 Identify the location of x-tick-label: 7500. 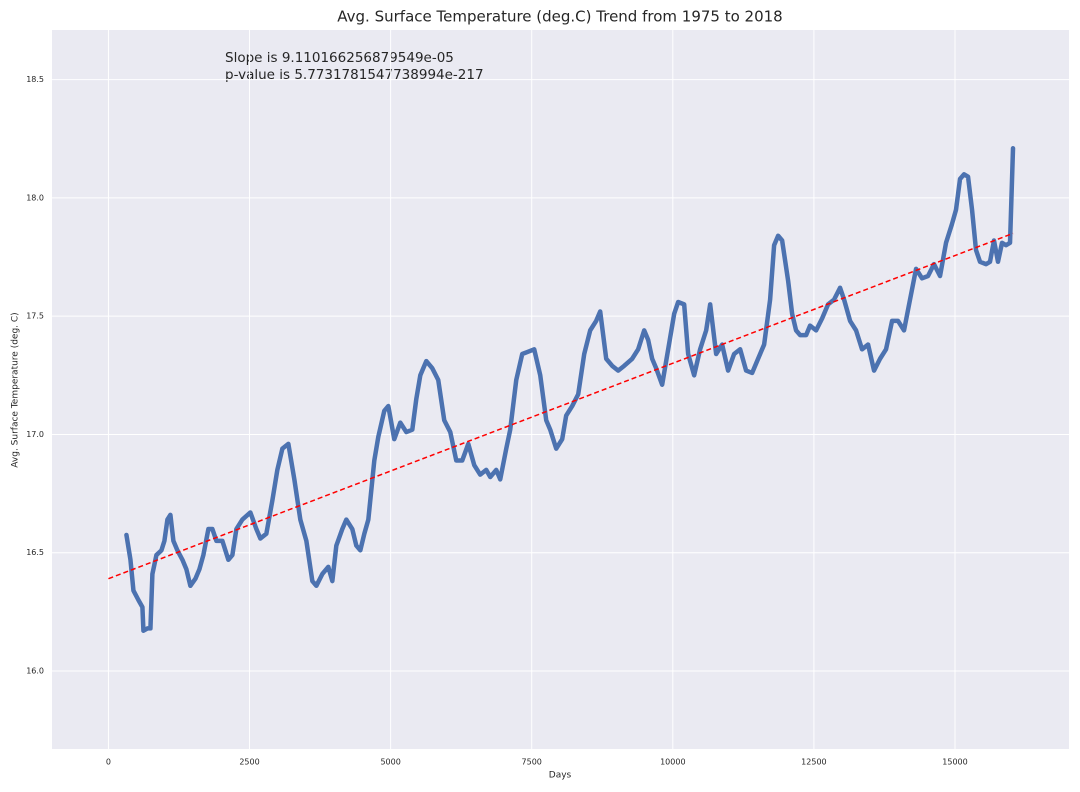
(532, 762).